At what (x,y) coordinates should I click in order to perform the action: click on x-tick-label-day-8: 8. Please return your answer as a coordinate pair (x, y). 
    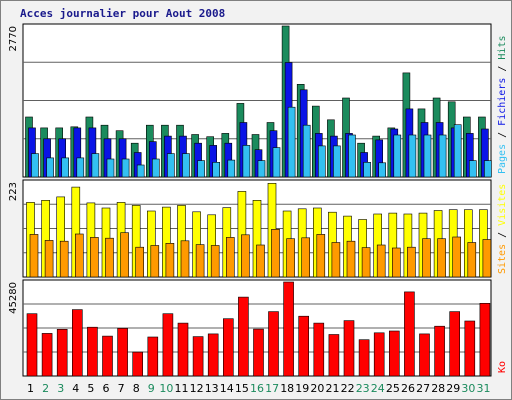
    Looking at the image, I should click on (136, 388).